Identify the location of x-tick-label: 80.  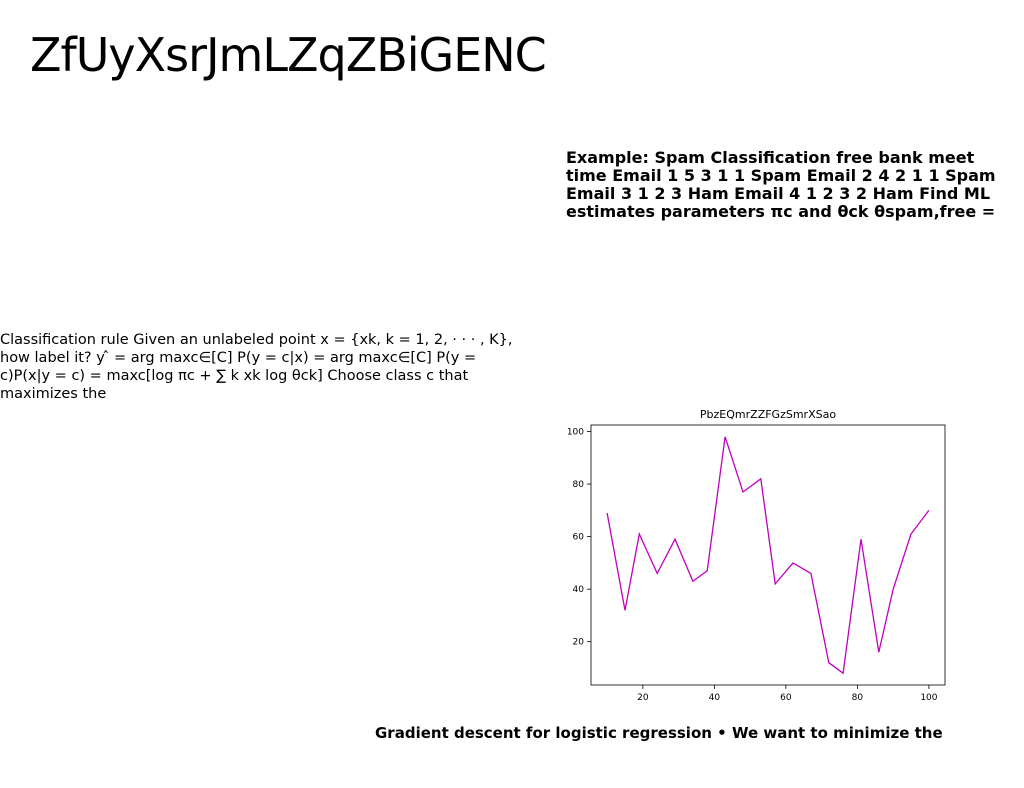
(858, 698).